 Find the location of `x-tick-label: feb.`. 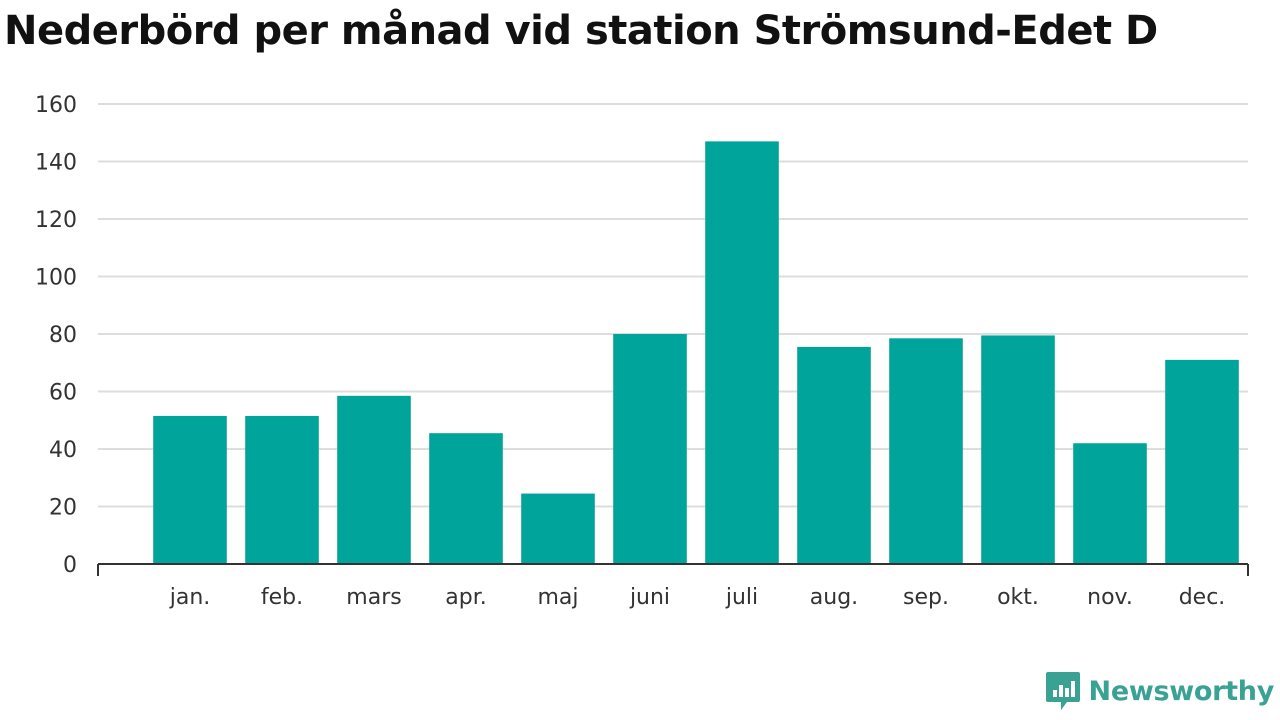

x-tick-label: feb. is located at coordinates (282, 597).